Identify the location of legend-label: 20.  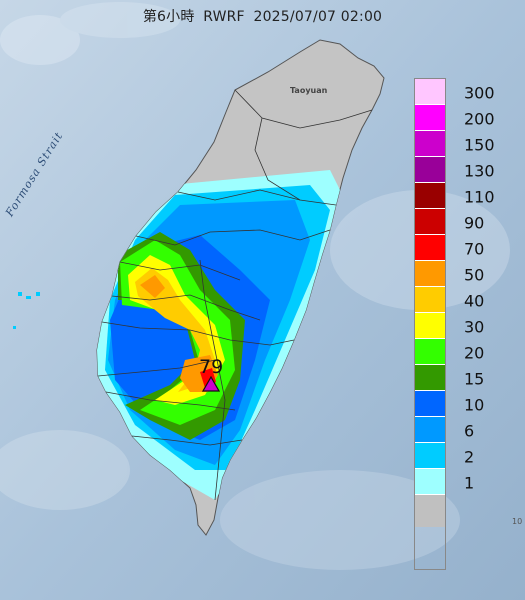
(474, 353).